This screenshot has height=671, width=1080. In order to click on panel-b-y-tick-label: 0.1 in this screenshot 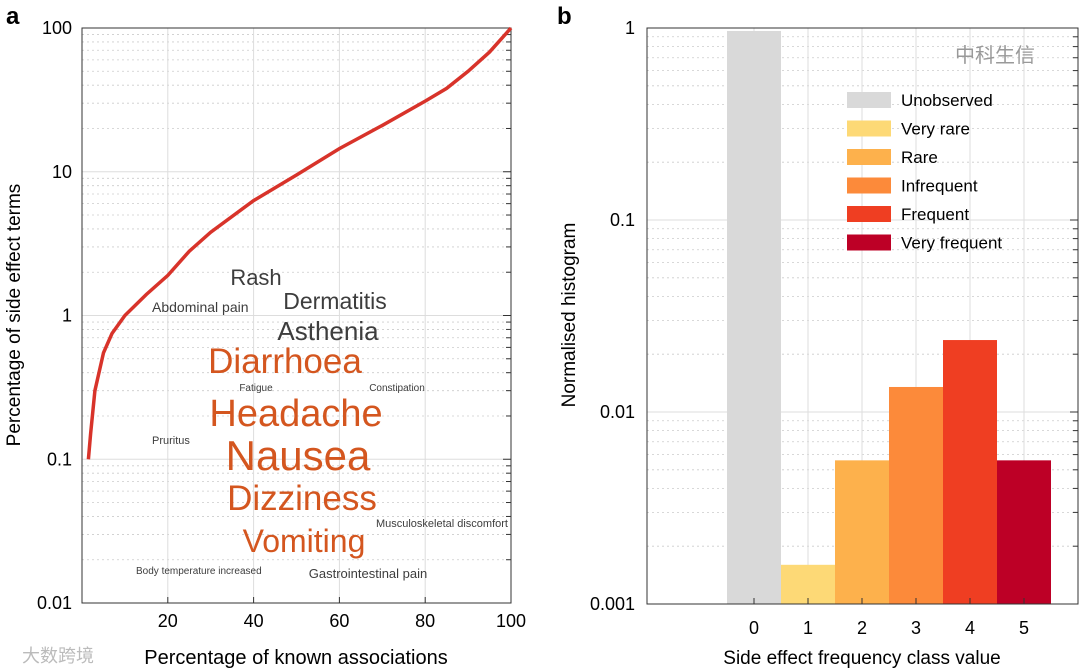, I will do `click(622, 220)`.